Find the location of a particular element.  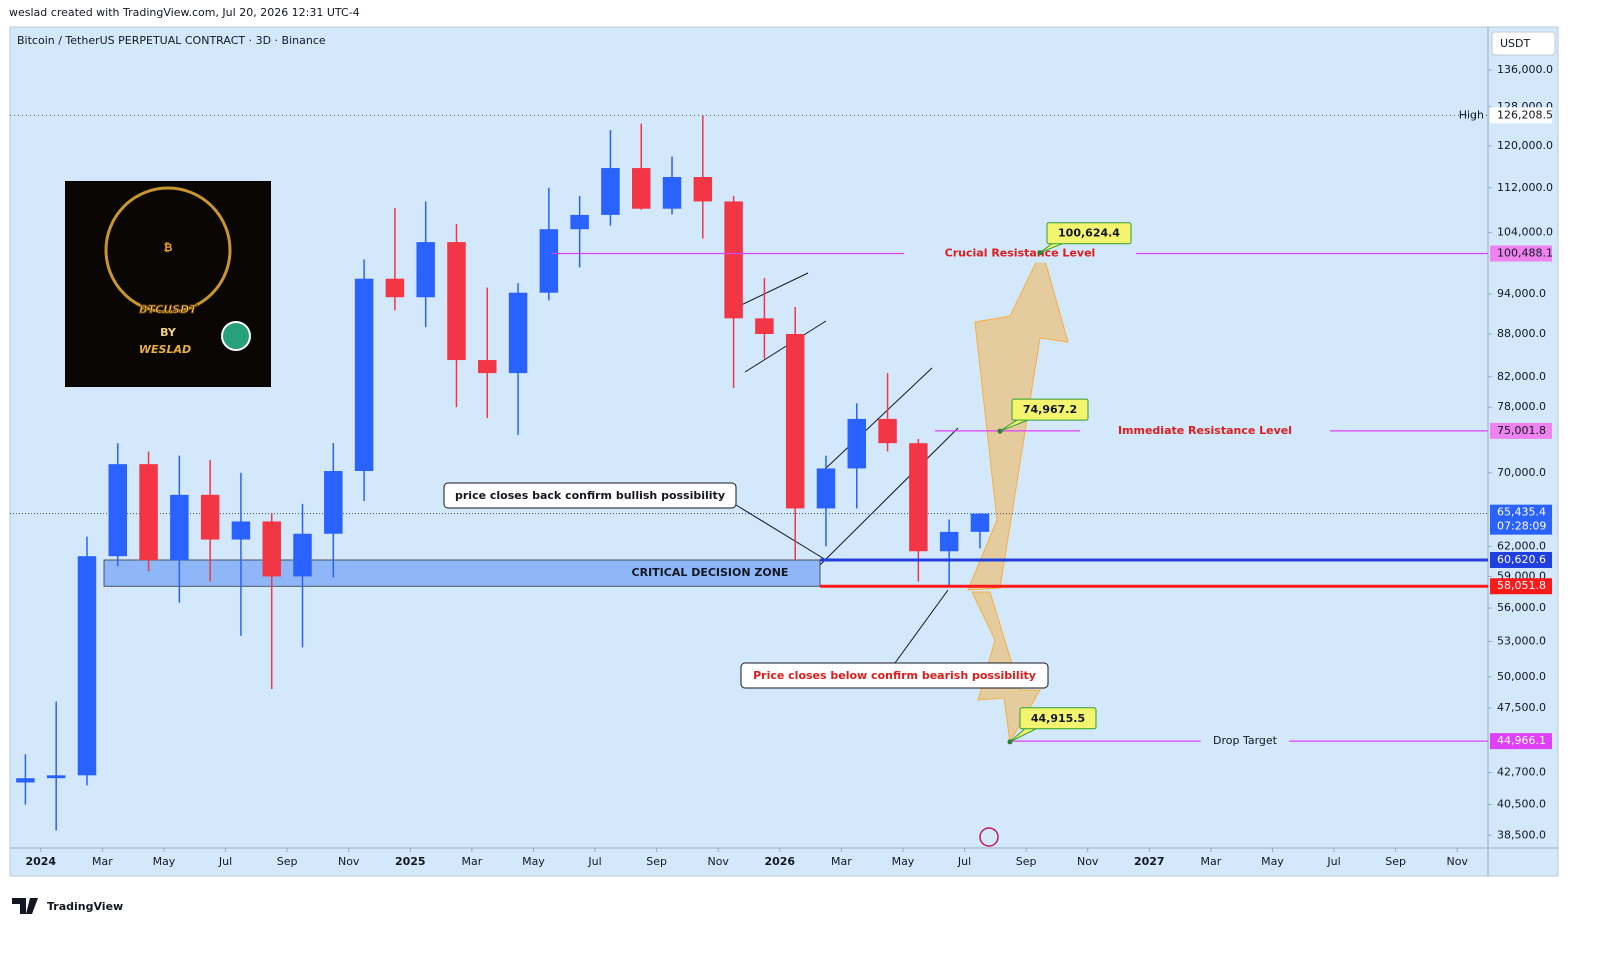

y-tick-label: 112,000.0 is located at coordinates (1525, 187).